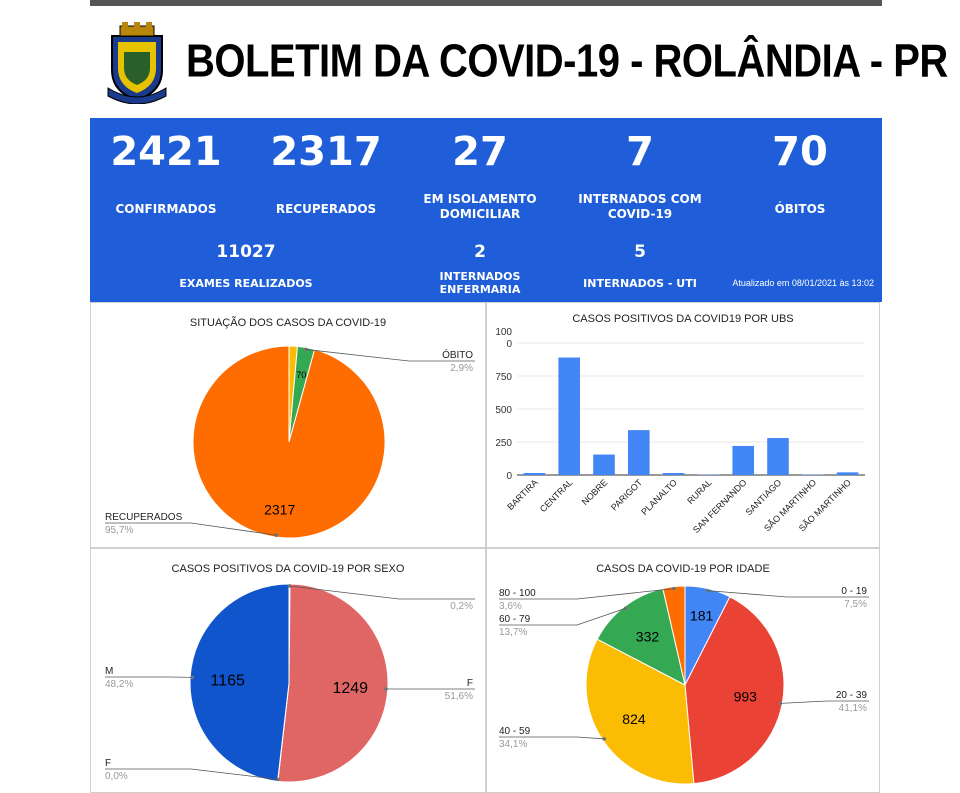 This screenshot has width=960, height=793. Describe the element at coordinates (595, 492) in the screenshot. I see `x-tick-label: NOBRE` at that location.